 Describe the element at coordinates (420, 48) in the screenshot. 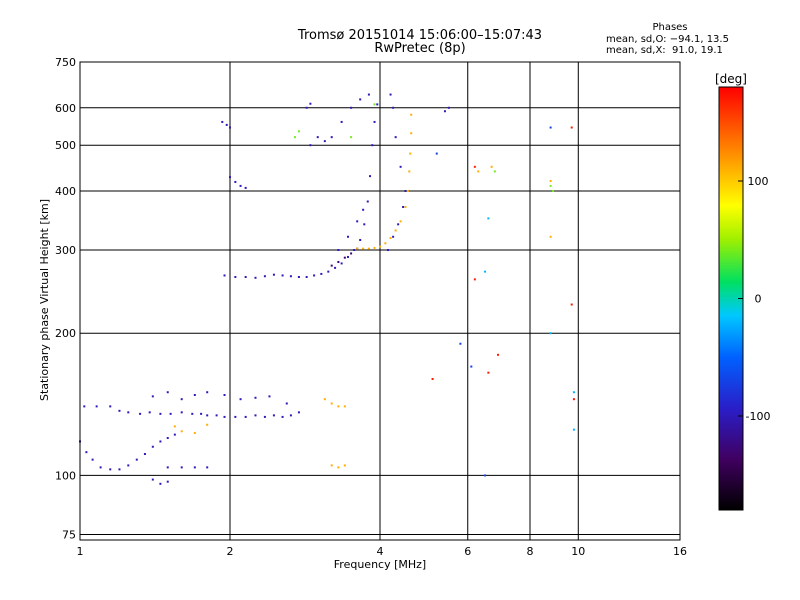

I see `chart-subtitle: RwPretec (8p)` at that location.